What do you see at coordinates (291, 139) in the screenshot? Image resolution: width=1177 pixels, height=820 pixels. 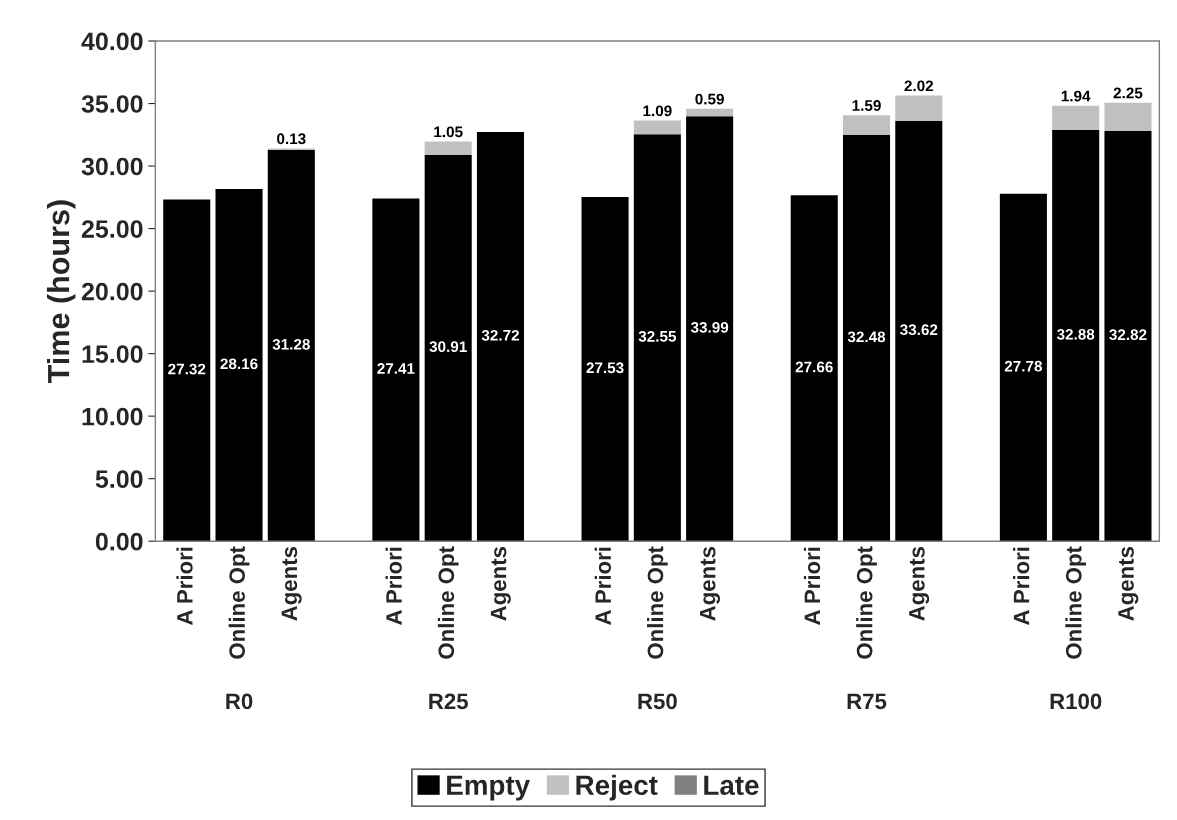 I see `data-label: 0.13` at bounding box center [291, 139].